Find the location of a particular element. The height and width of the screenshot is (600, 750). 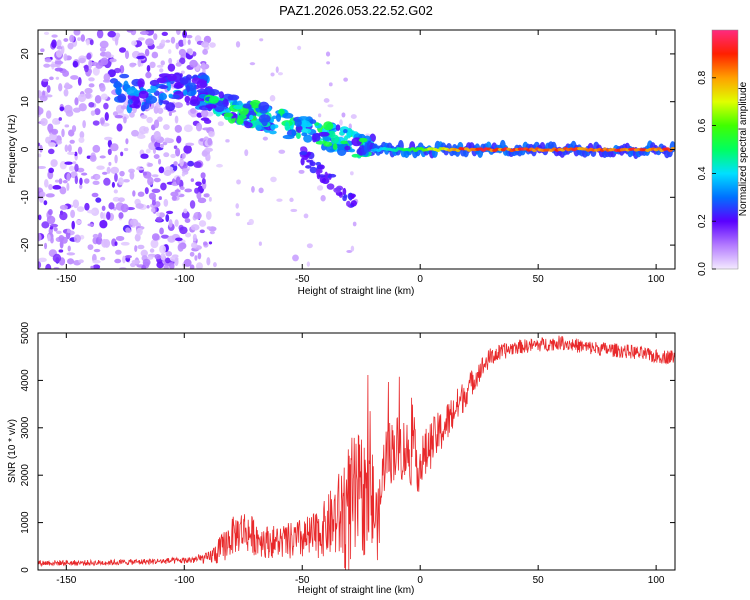

colorbar-tick: 0.6 is located at coordinates (706, 125).